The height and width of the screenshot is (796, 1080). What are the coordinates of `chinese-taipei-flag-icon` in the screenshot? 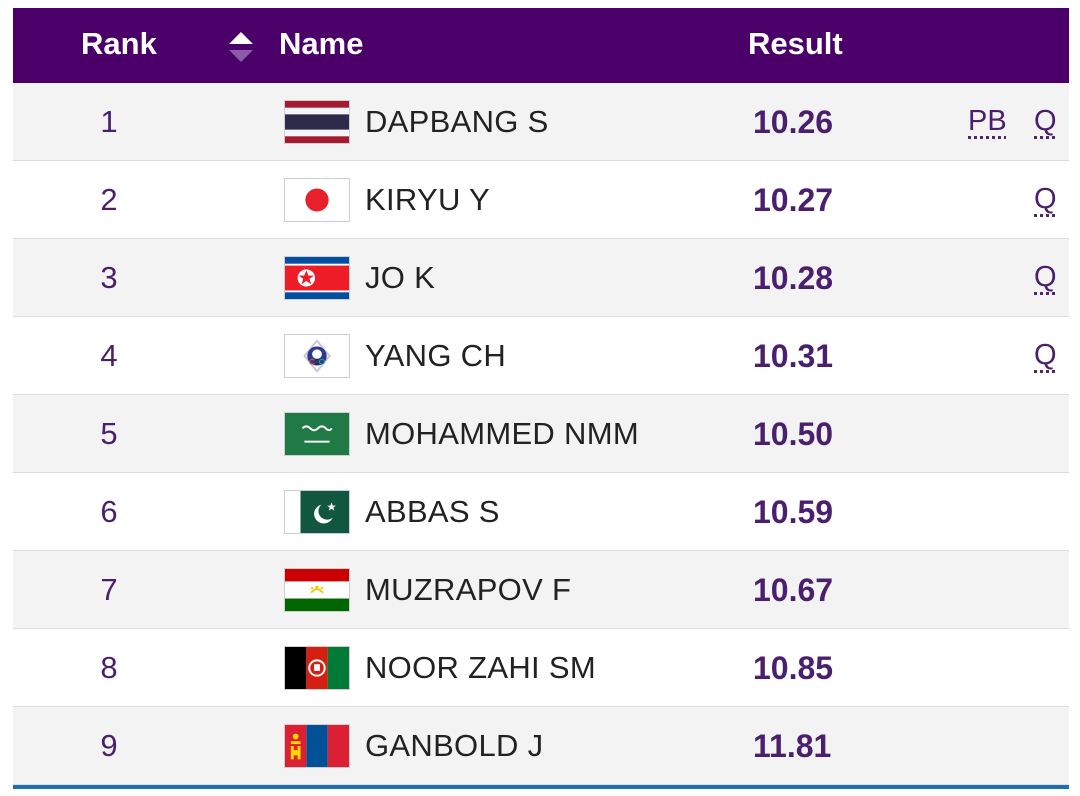 It's located at (317, 356).